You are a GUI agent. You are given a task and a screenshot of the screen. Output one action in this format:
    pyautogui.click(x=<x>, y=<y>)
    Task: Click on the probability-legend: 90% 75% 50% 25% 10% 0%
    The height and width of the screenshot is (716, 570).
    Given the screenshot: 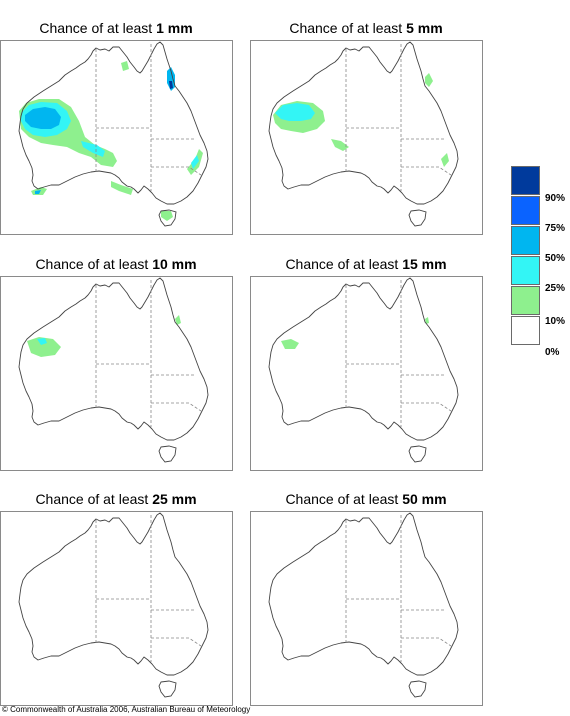 What is the action you would take?
    pyautogui.click(x=540, y=266)
    